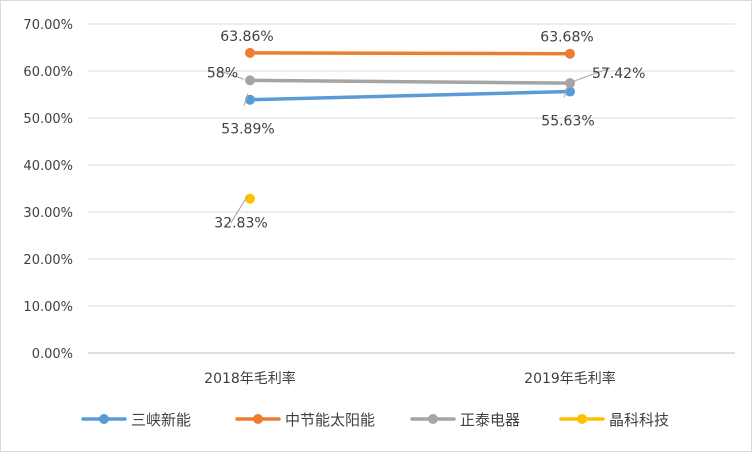  Describe the element at coordinates (330, 420) in the screenshot. I see `legend-label: 中节能太阳能` at that location.